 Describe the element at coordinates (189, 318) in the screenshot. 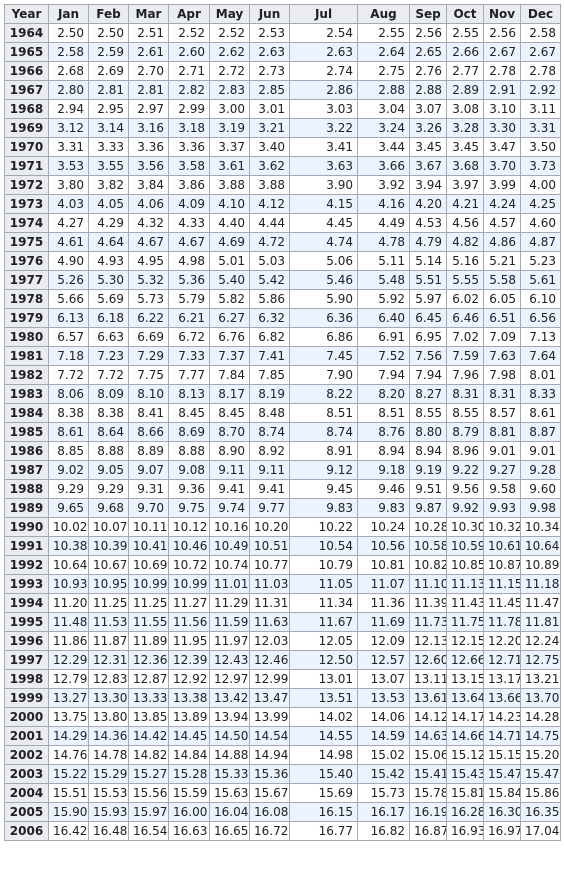

I see `table-cell: 6.21` at that location.